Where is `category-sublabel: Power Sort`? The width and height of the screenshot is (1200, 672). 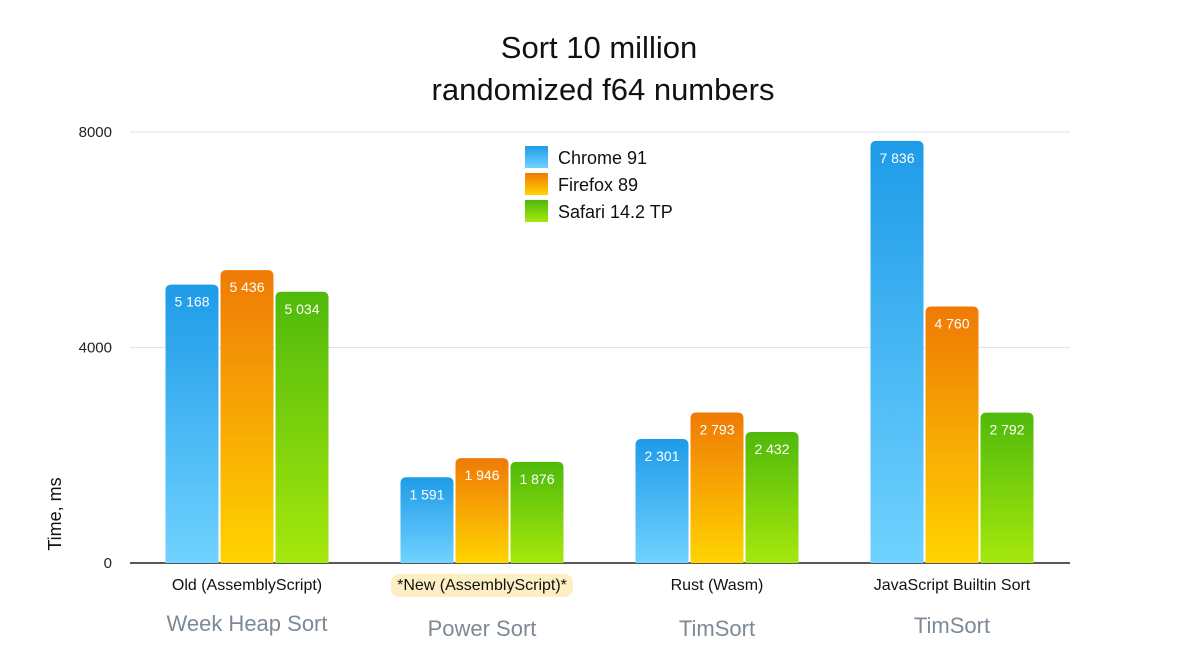
category-sublabel: Power Sort is located at coordinates (482, 628).